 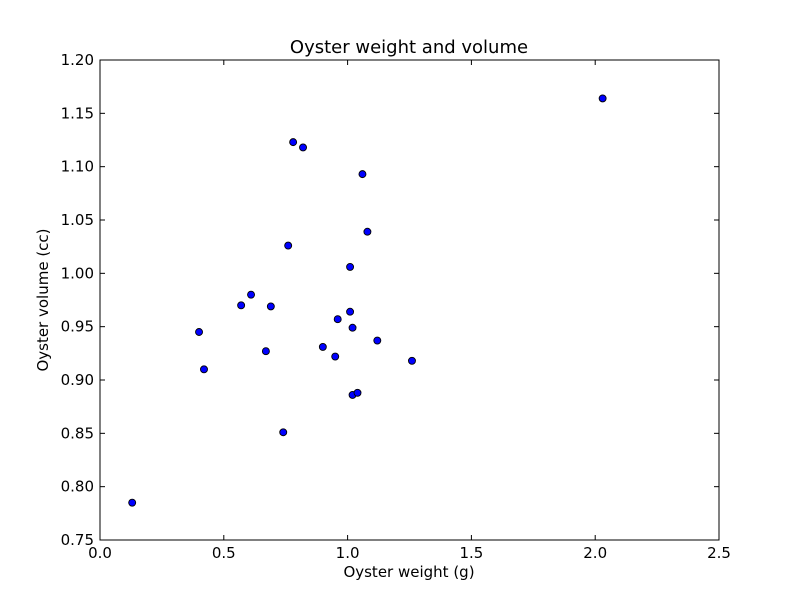 What do you see at coordinates (408, 572) in the screenshot?
I see `x-axis-label: Oyster weight (g)` at bounding box center [408, 572].